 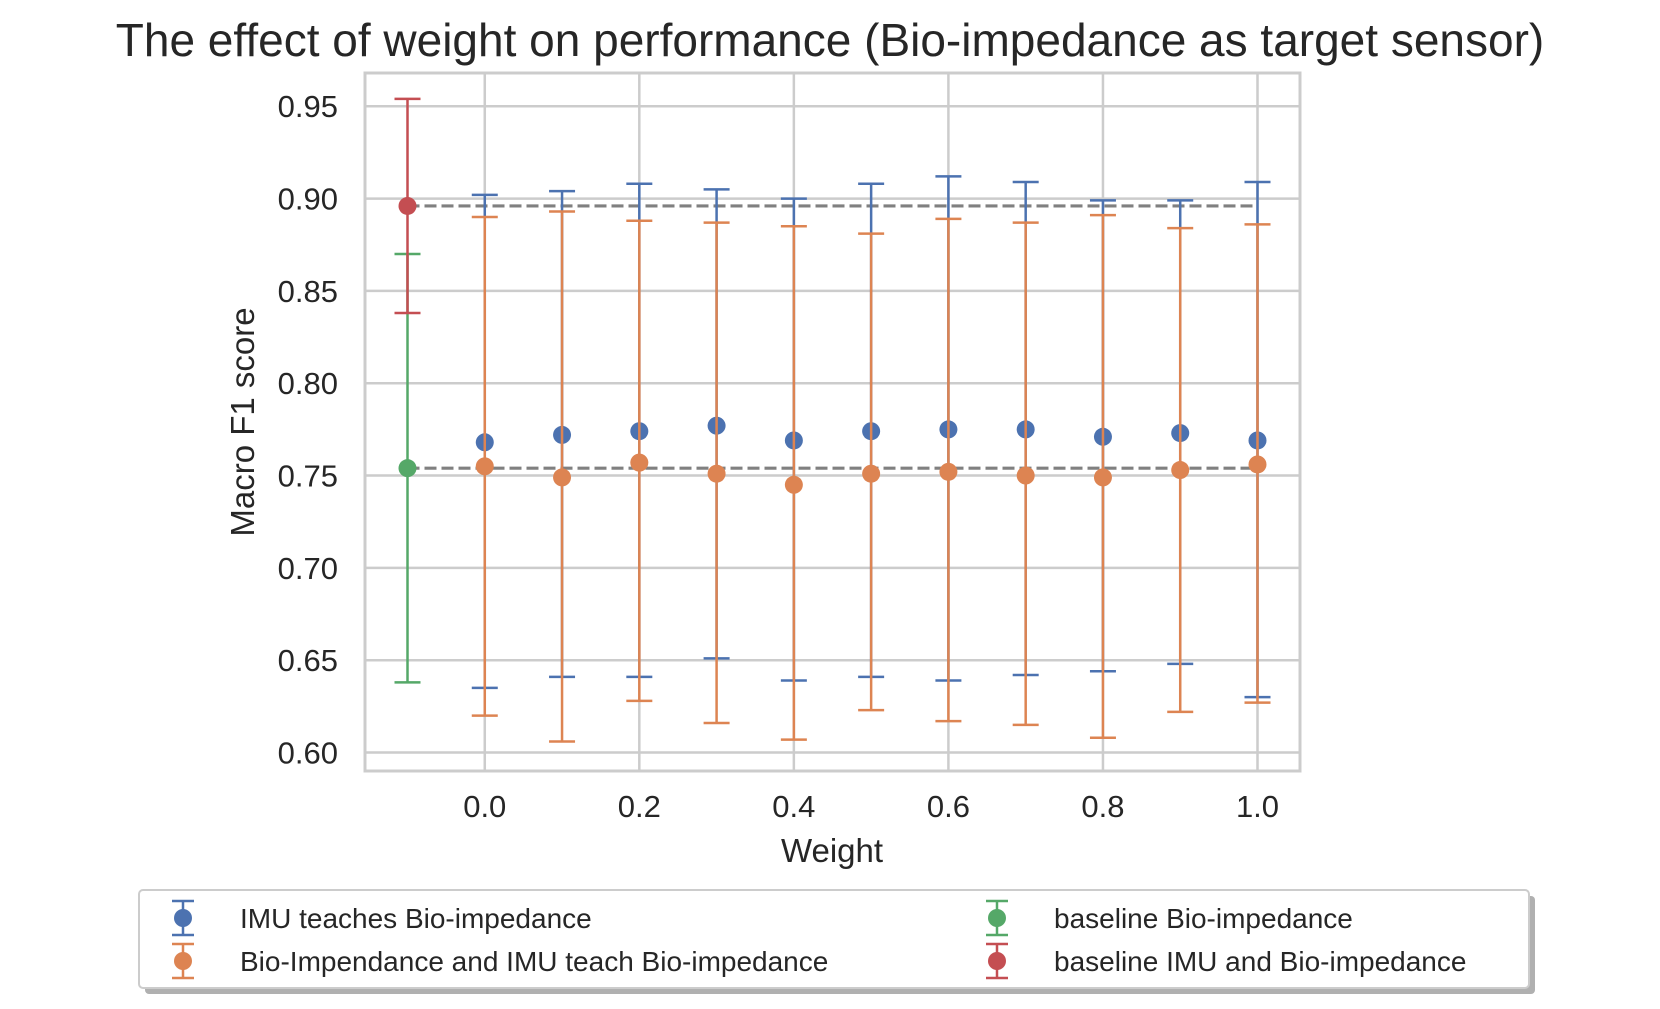 I want to click on legend-entry: baseline IMU and Bio-impedance, so click(x=1226, y=961).